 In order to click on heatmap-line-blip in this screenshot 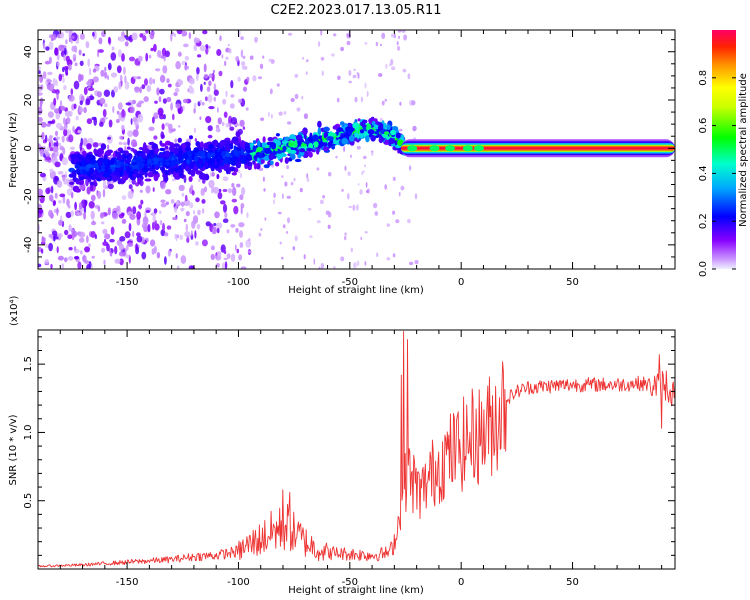, I will do `click(450, 148)`.